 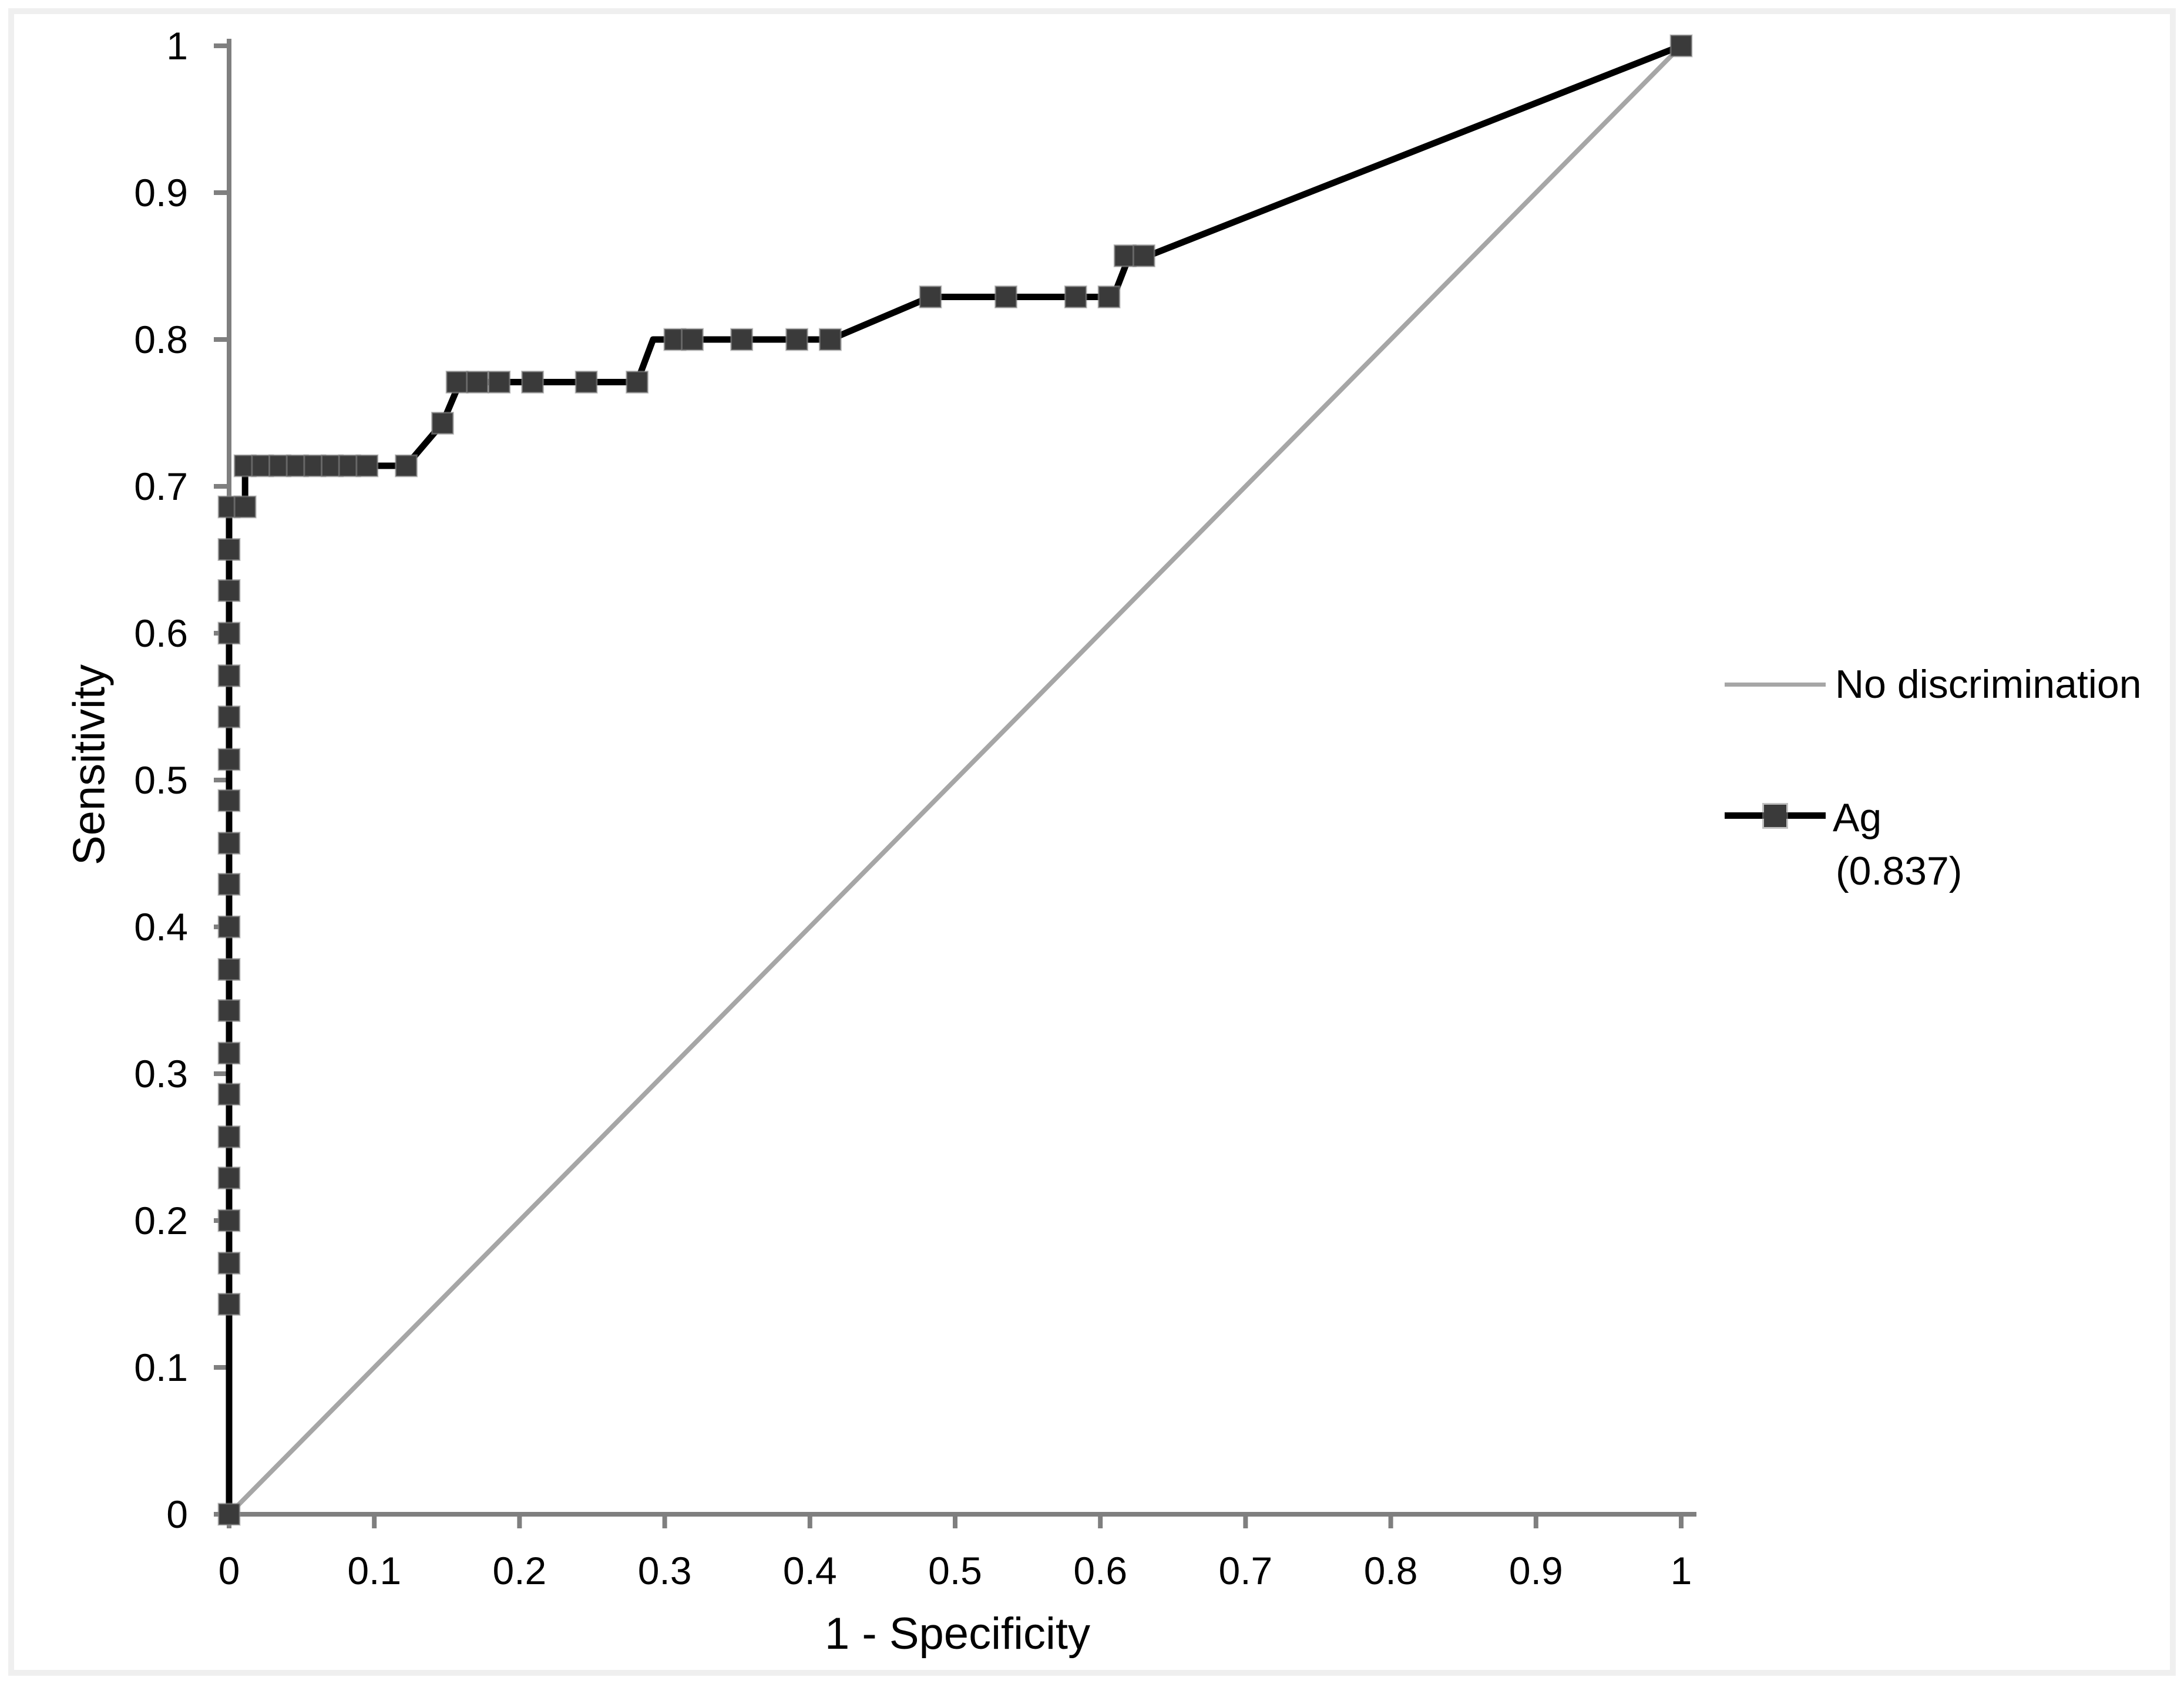 What do you see at coordinates (161, 192) in the screenshot?
I see `y-tick-label: 0.9` at bounding box center [161, 192].